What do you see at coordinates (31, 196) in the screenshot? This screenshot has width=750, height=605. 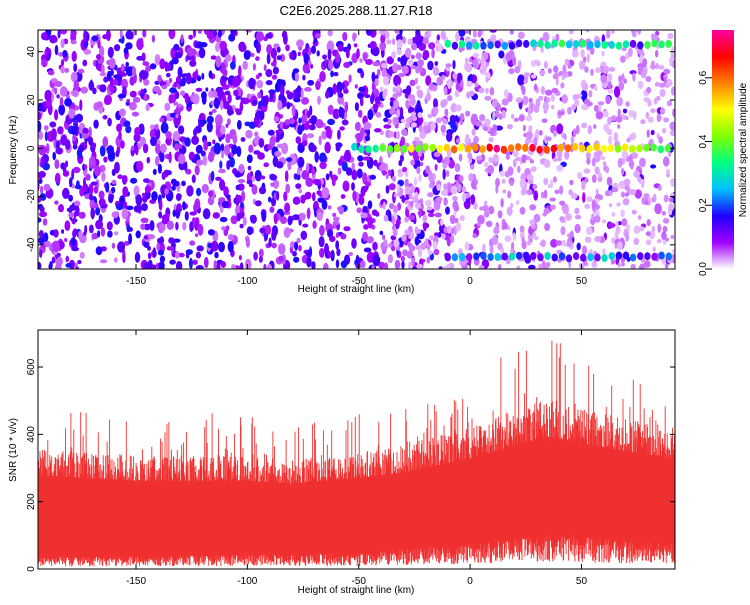 I see `heatmap-y-tick-label: -20` at bounding box center [31, 196].